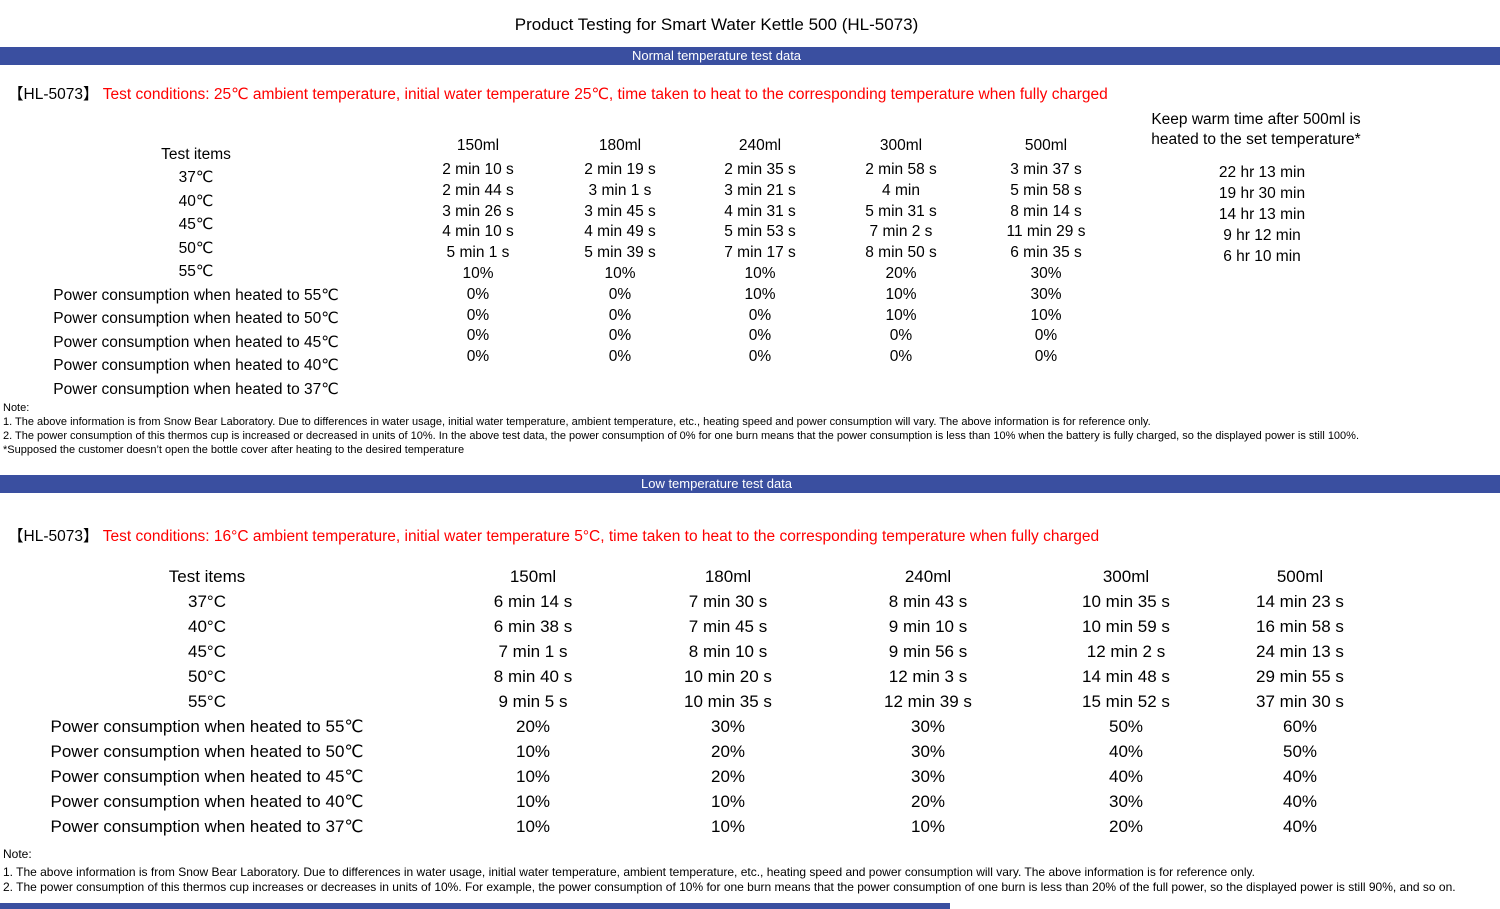 Image resolution: width=1500 pixels, height=909 pixels. I want to click on t1-cell: 3 min 45 s, so click(620, 211).